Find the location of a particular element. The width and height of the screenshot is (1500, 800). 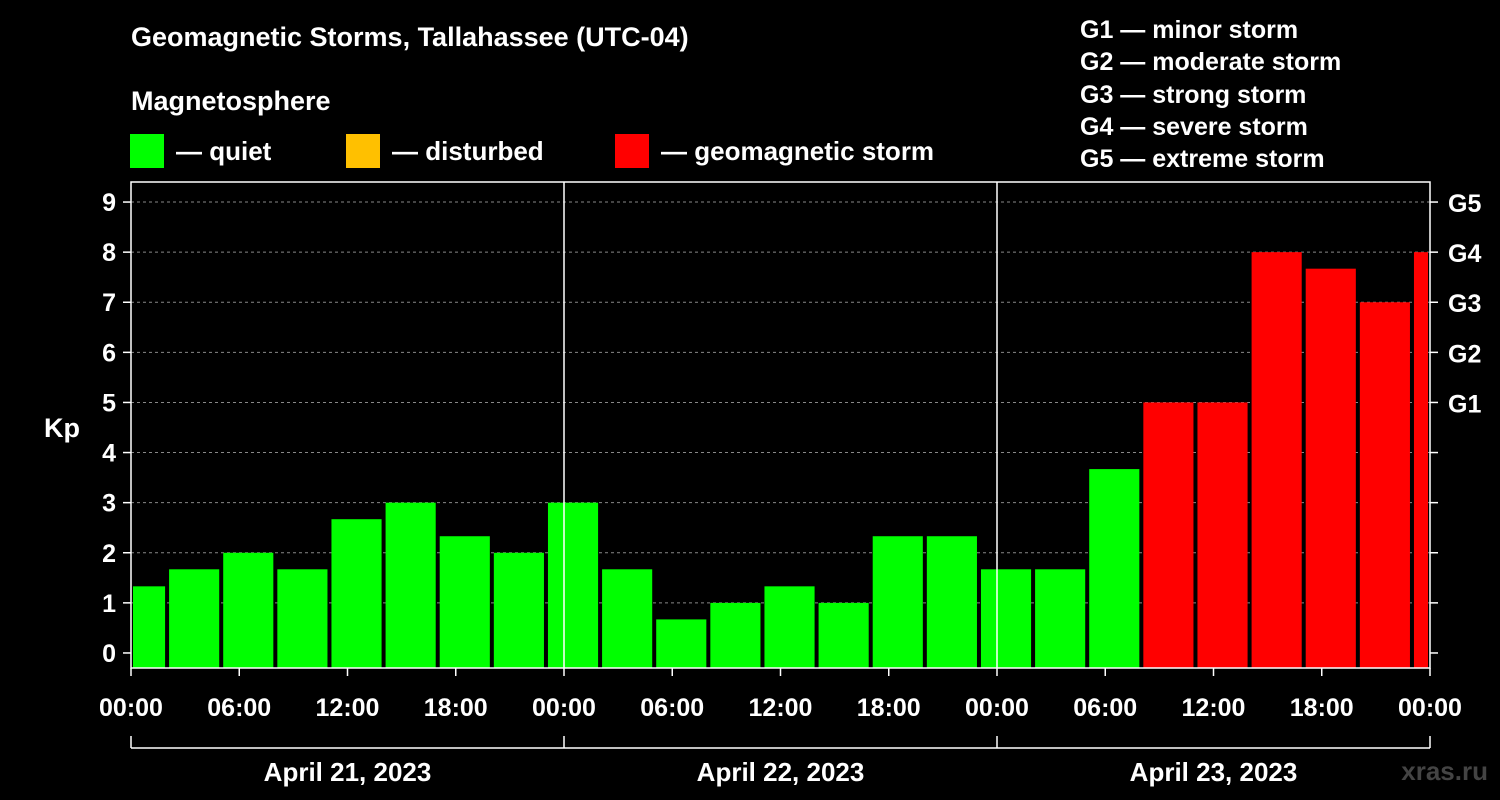

day-label: April 23, 2023 is located at coordinates (1214, 772).